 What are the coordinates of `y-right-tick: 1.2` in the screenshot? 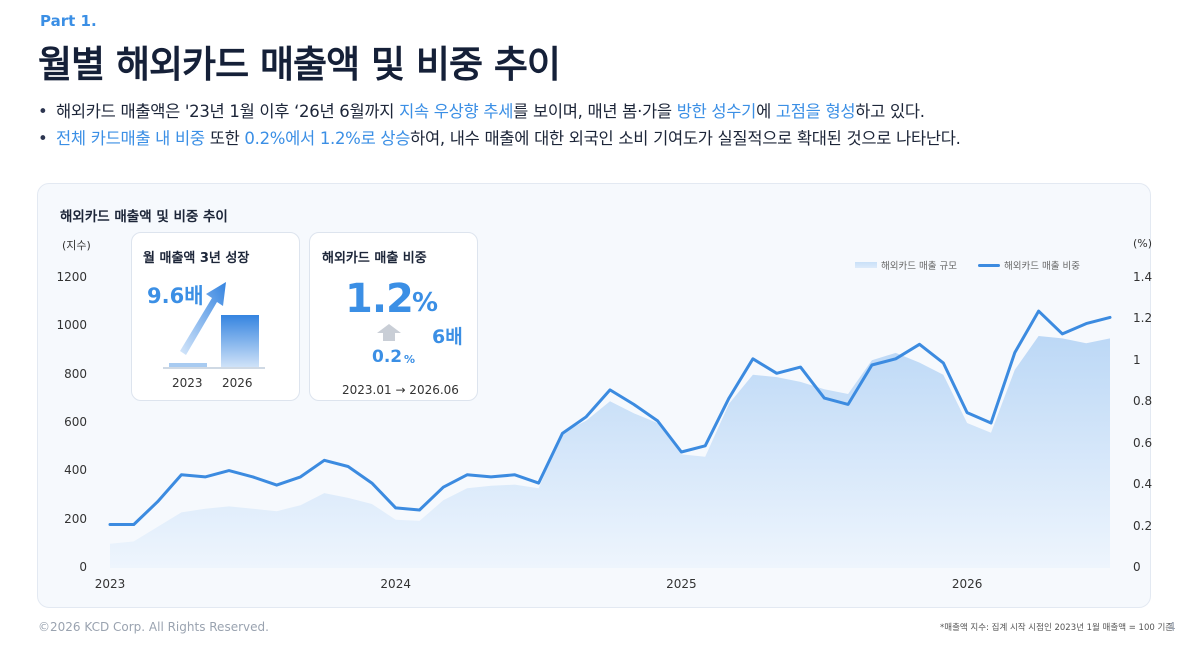 It's located at (1143, 318).